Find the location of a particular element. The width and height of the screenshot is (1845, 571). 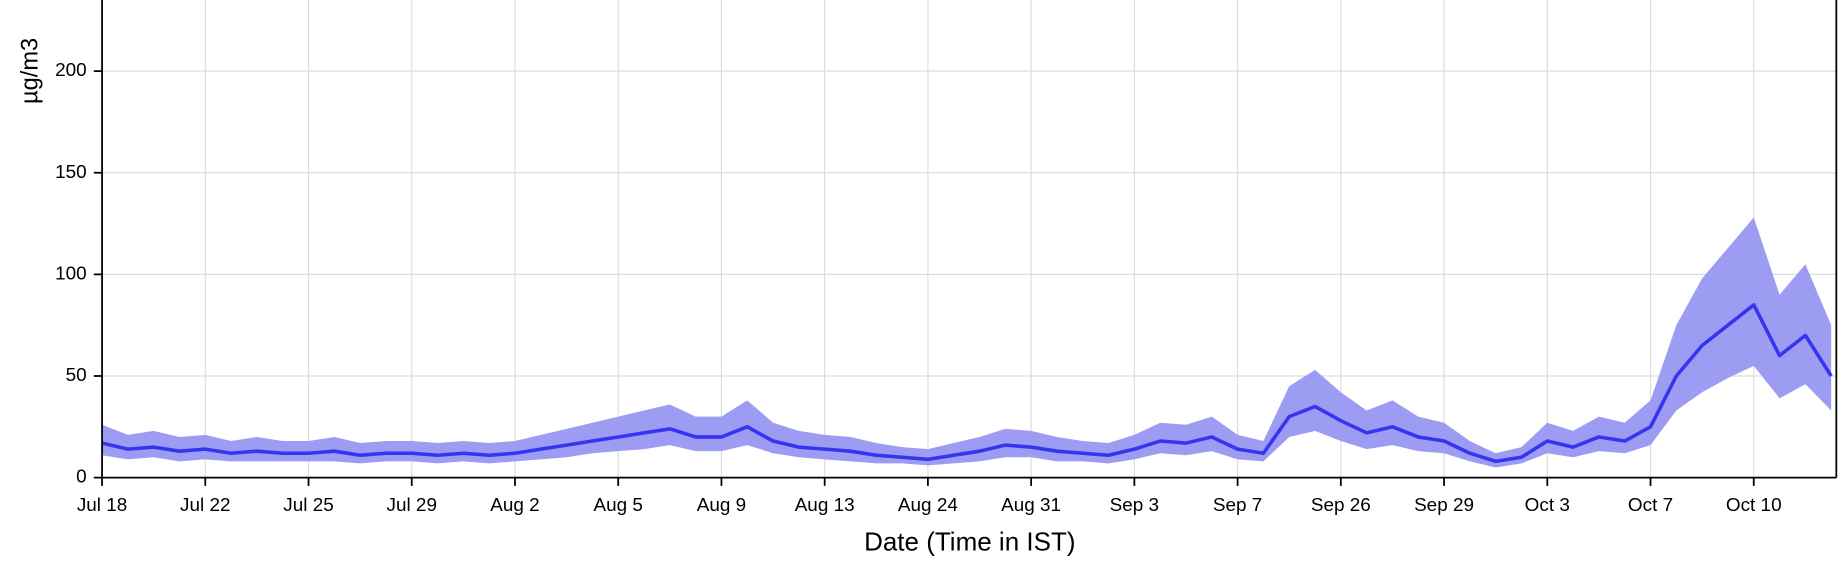

x-tick-label: Aug 9 is located at coordinates (721, 505).